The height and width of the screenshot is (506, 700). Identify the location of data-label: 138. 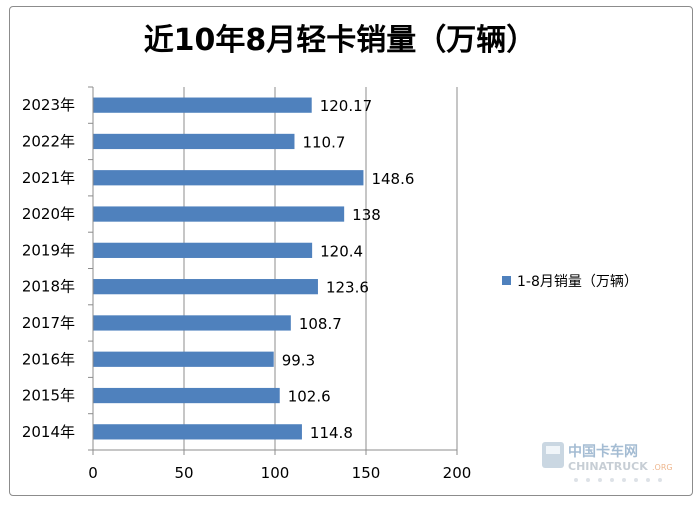
(366, 215).